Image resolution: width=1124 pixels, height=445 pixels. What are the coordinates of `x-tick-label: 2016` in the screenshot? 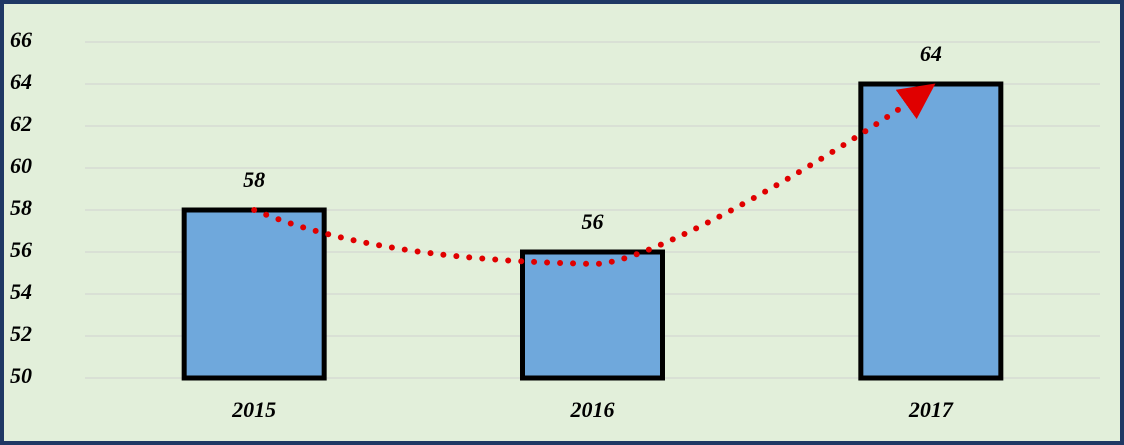 It's located at (592, 409).